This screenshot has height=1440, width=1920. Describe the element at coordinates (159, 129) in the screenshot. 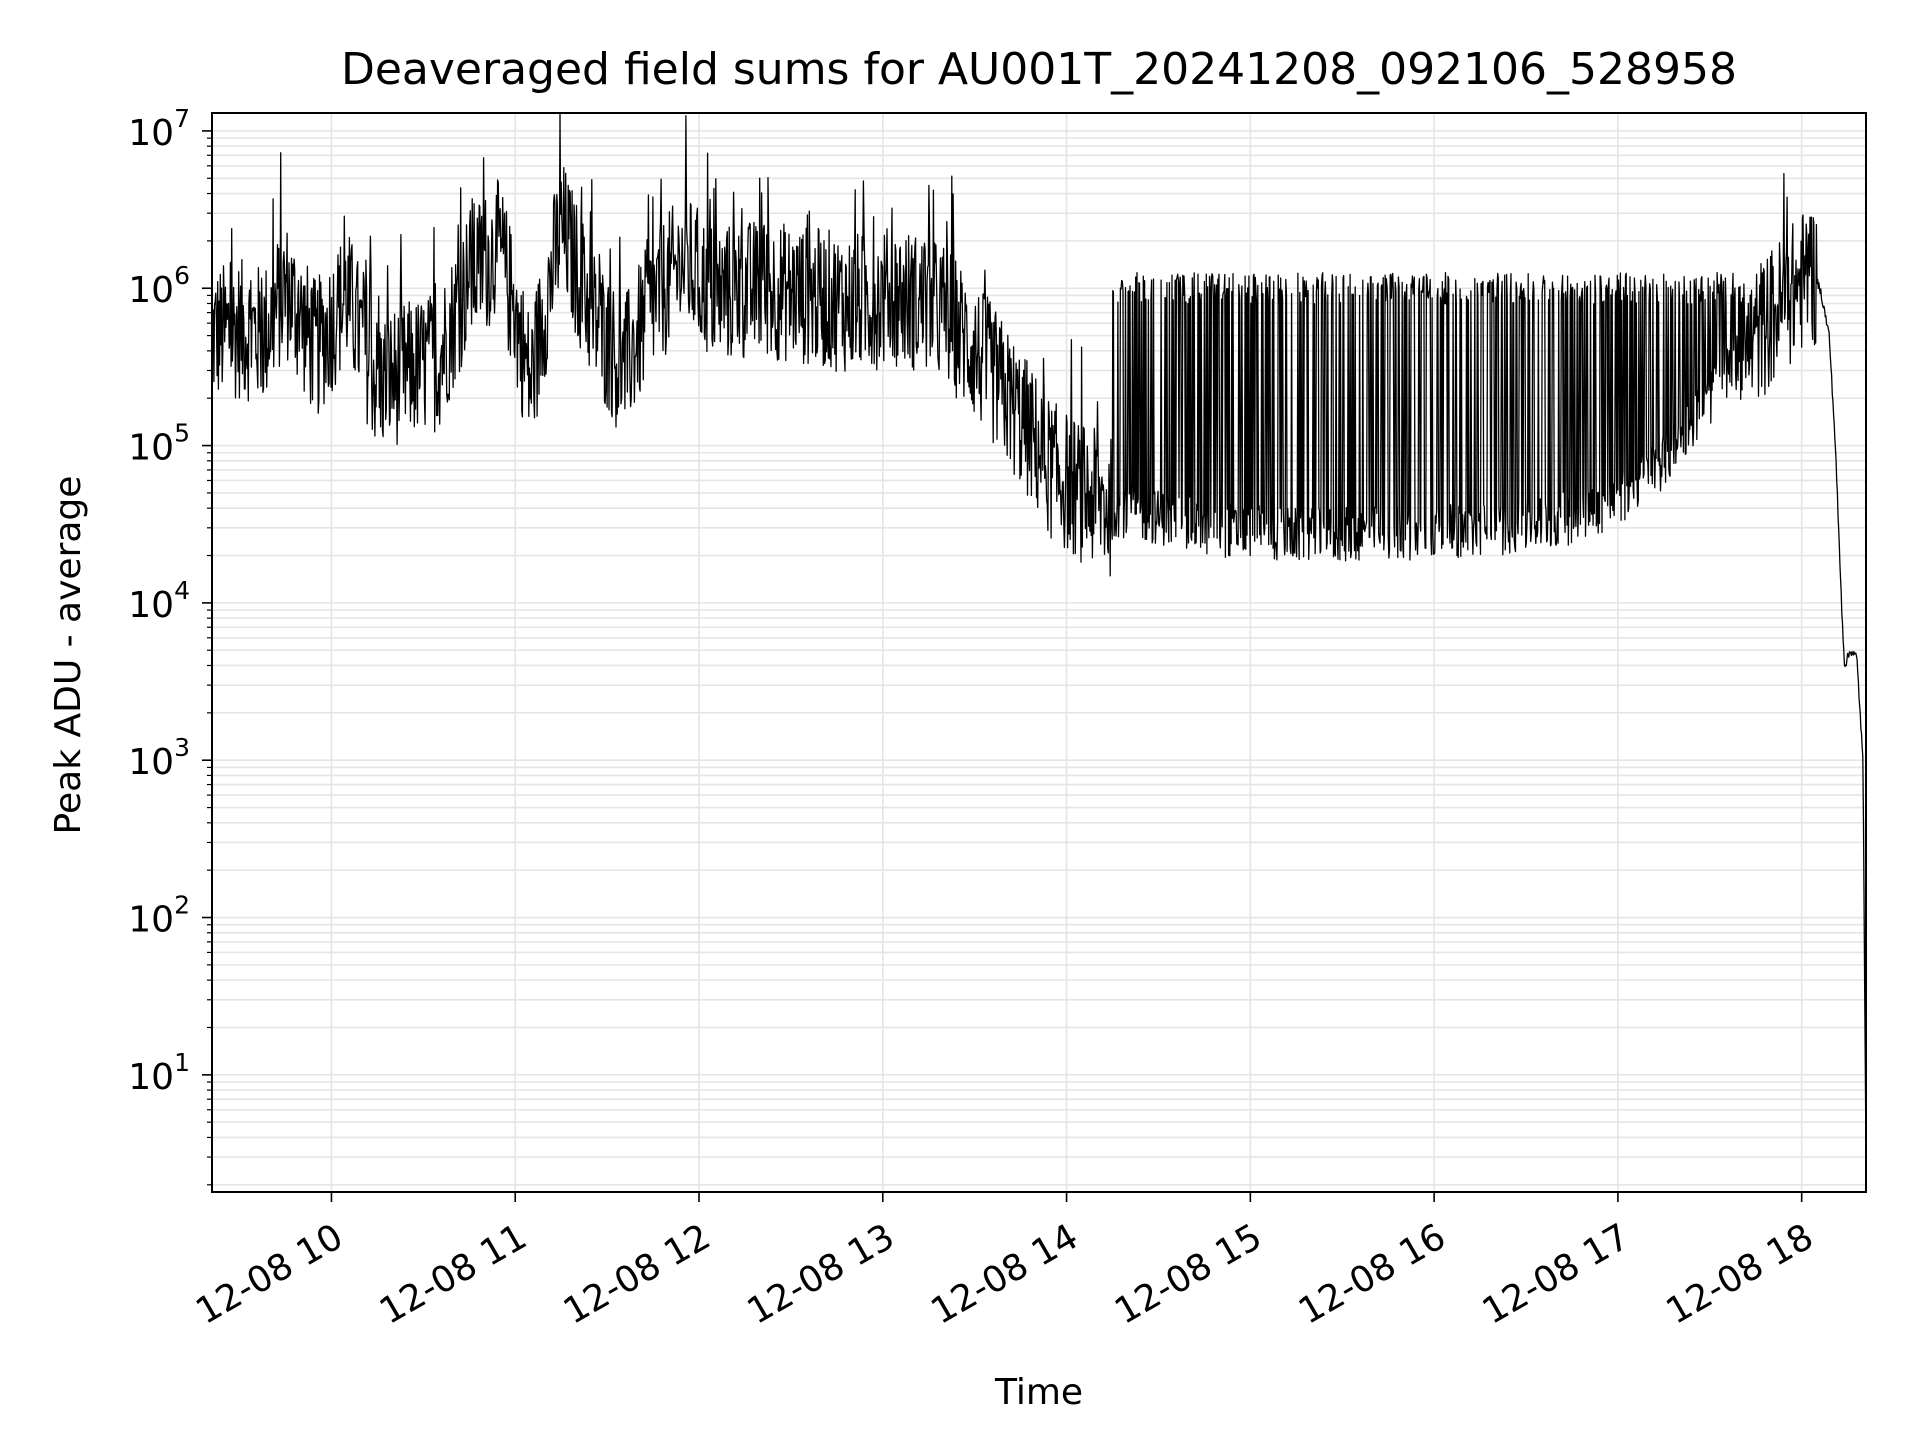

I see `y-tick-label: 10⁷` at that location.